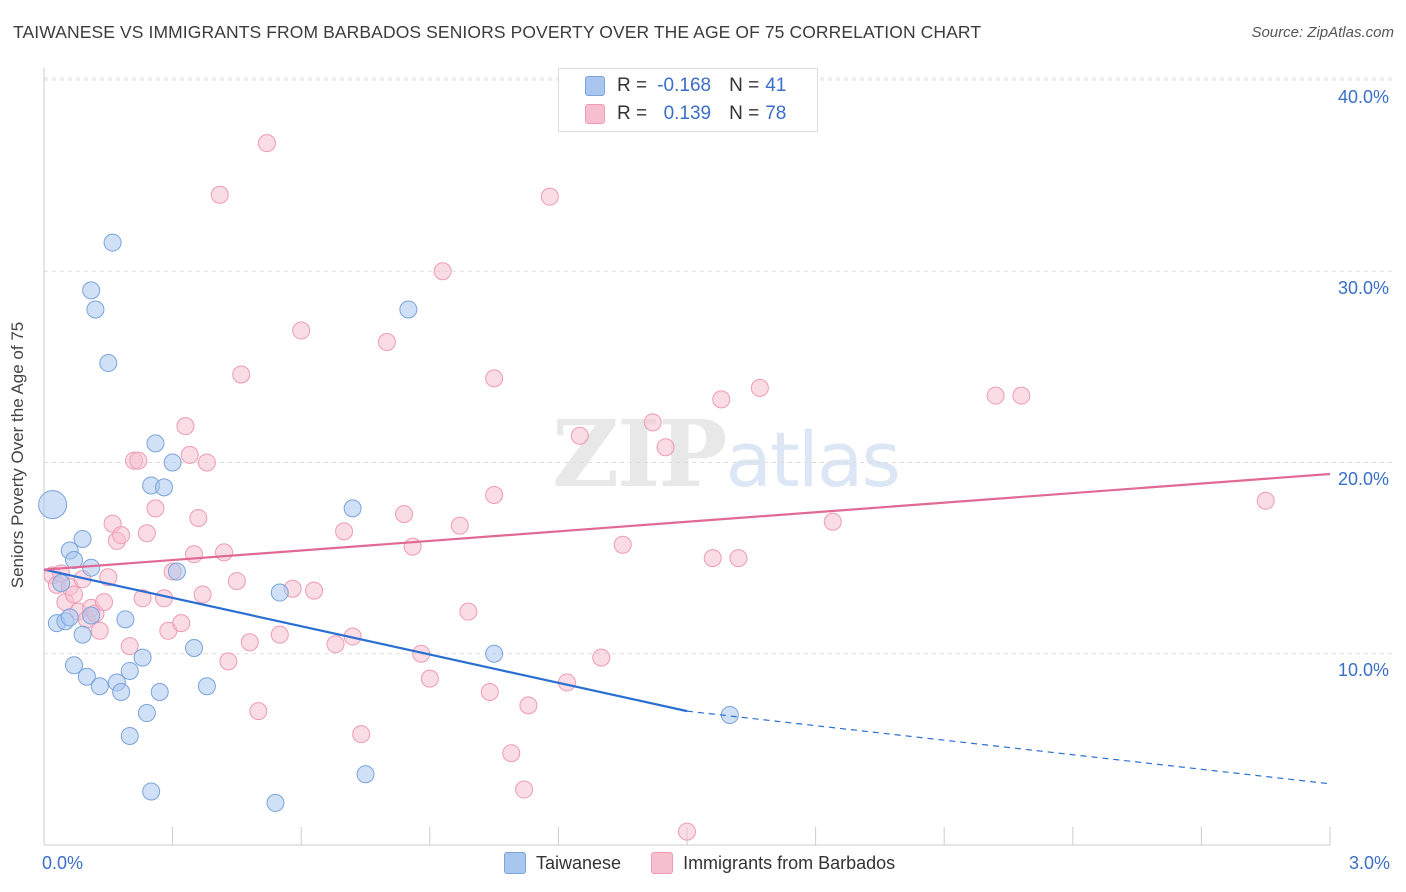  Describe the element at coordinates (776, 85) in the screenshot. I see `n-value-taiwanese: 41` at that location.